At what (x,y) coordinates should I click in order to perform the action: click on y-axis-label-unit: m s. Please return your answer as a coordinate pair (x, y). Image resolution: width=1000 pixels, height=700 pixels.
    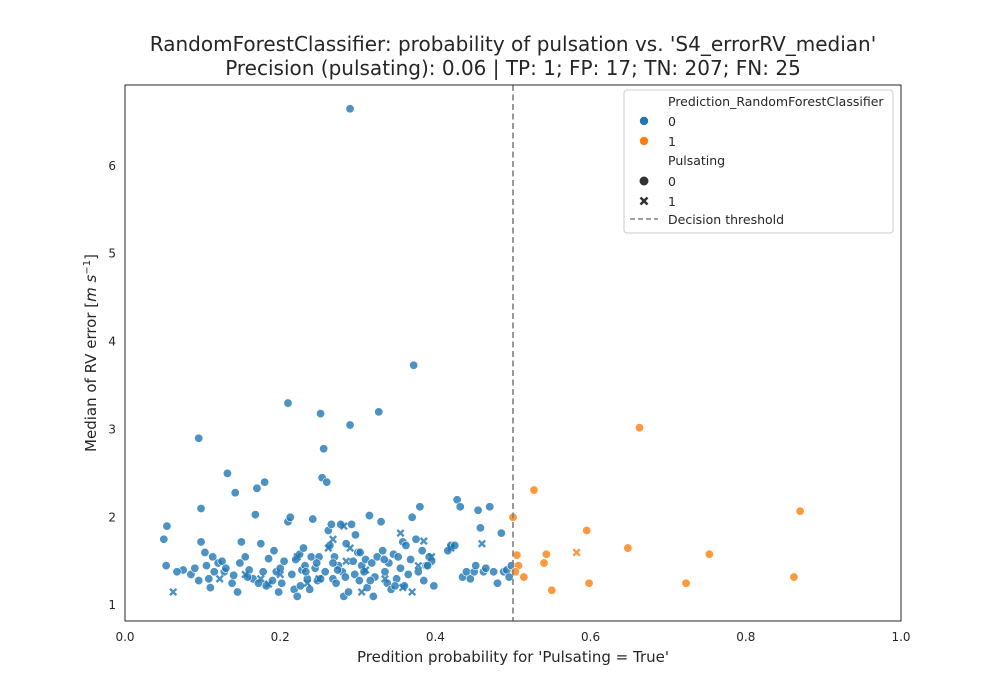
    Looking at the image, I should click on (91, 287).